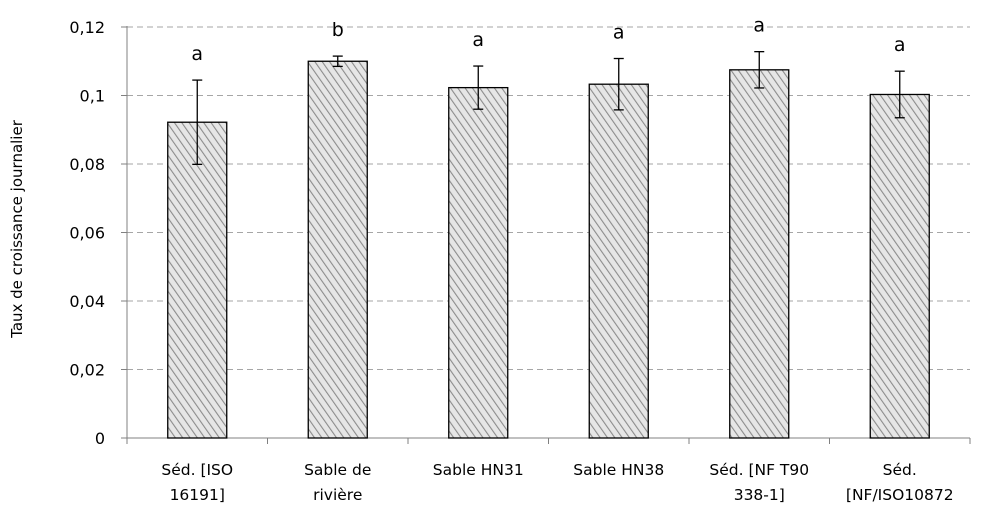  Describe the element at coordinates (900, 470) in the screenshot. I see `x-category-label: Séd.` at that location.